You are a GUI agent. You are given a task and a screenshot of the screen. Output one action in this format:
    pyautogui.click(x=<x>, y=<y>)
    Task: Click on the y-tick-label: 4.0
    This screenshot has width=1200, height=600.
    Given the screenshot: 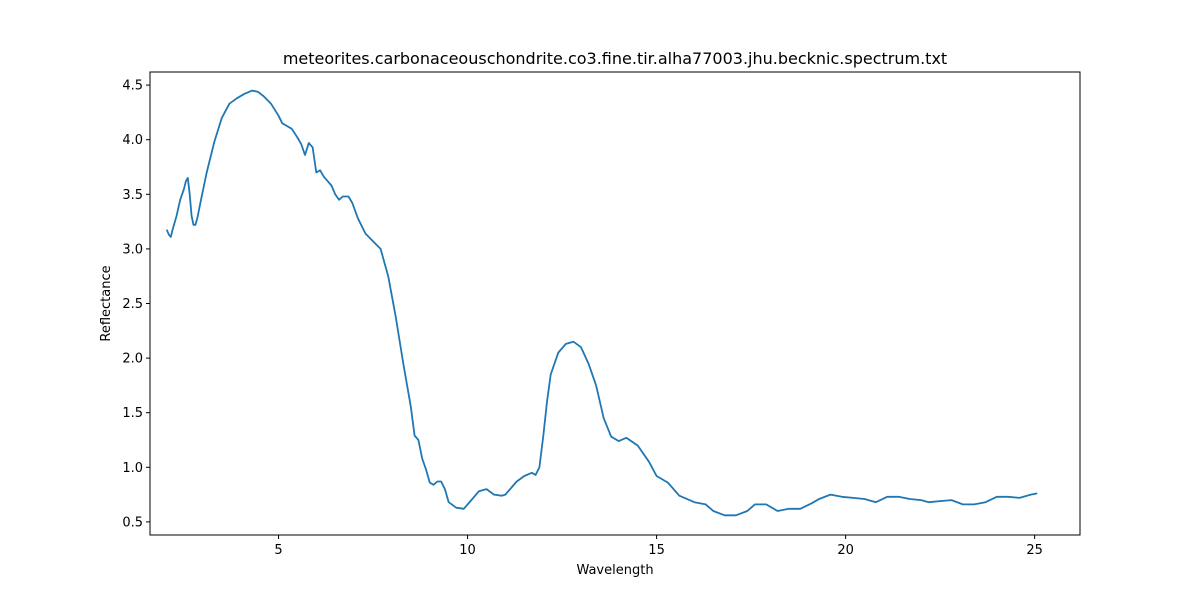 What is the action you would take?
    pyautogui.click(x=132, y=140)
    